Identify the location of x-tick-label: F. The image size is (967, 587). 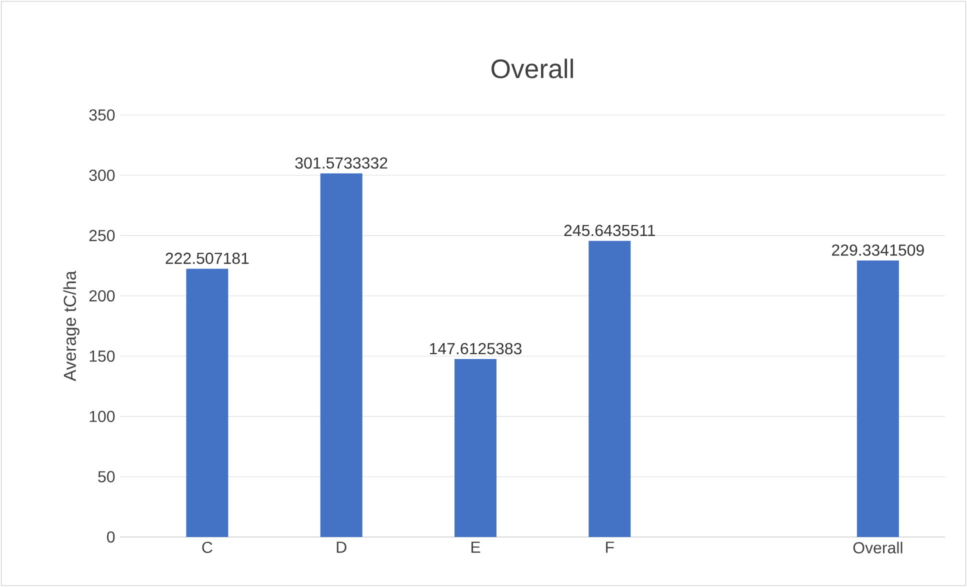
(610, 547).